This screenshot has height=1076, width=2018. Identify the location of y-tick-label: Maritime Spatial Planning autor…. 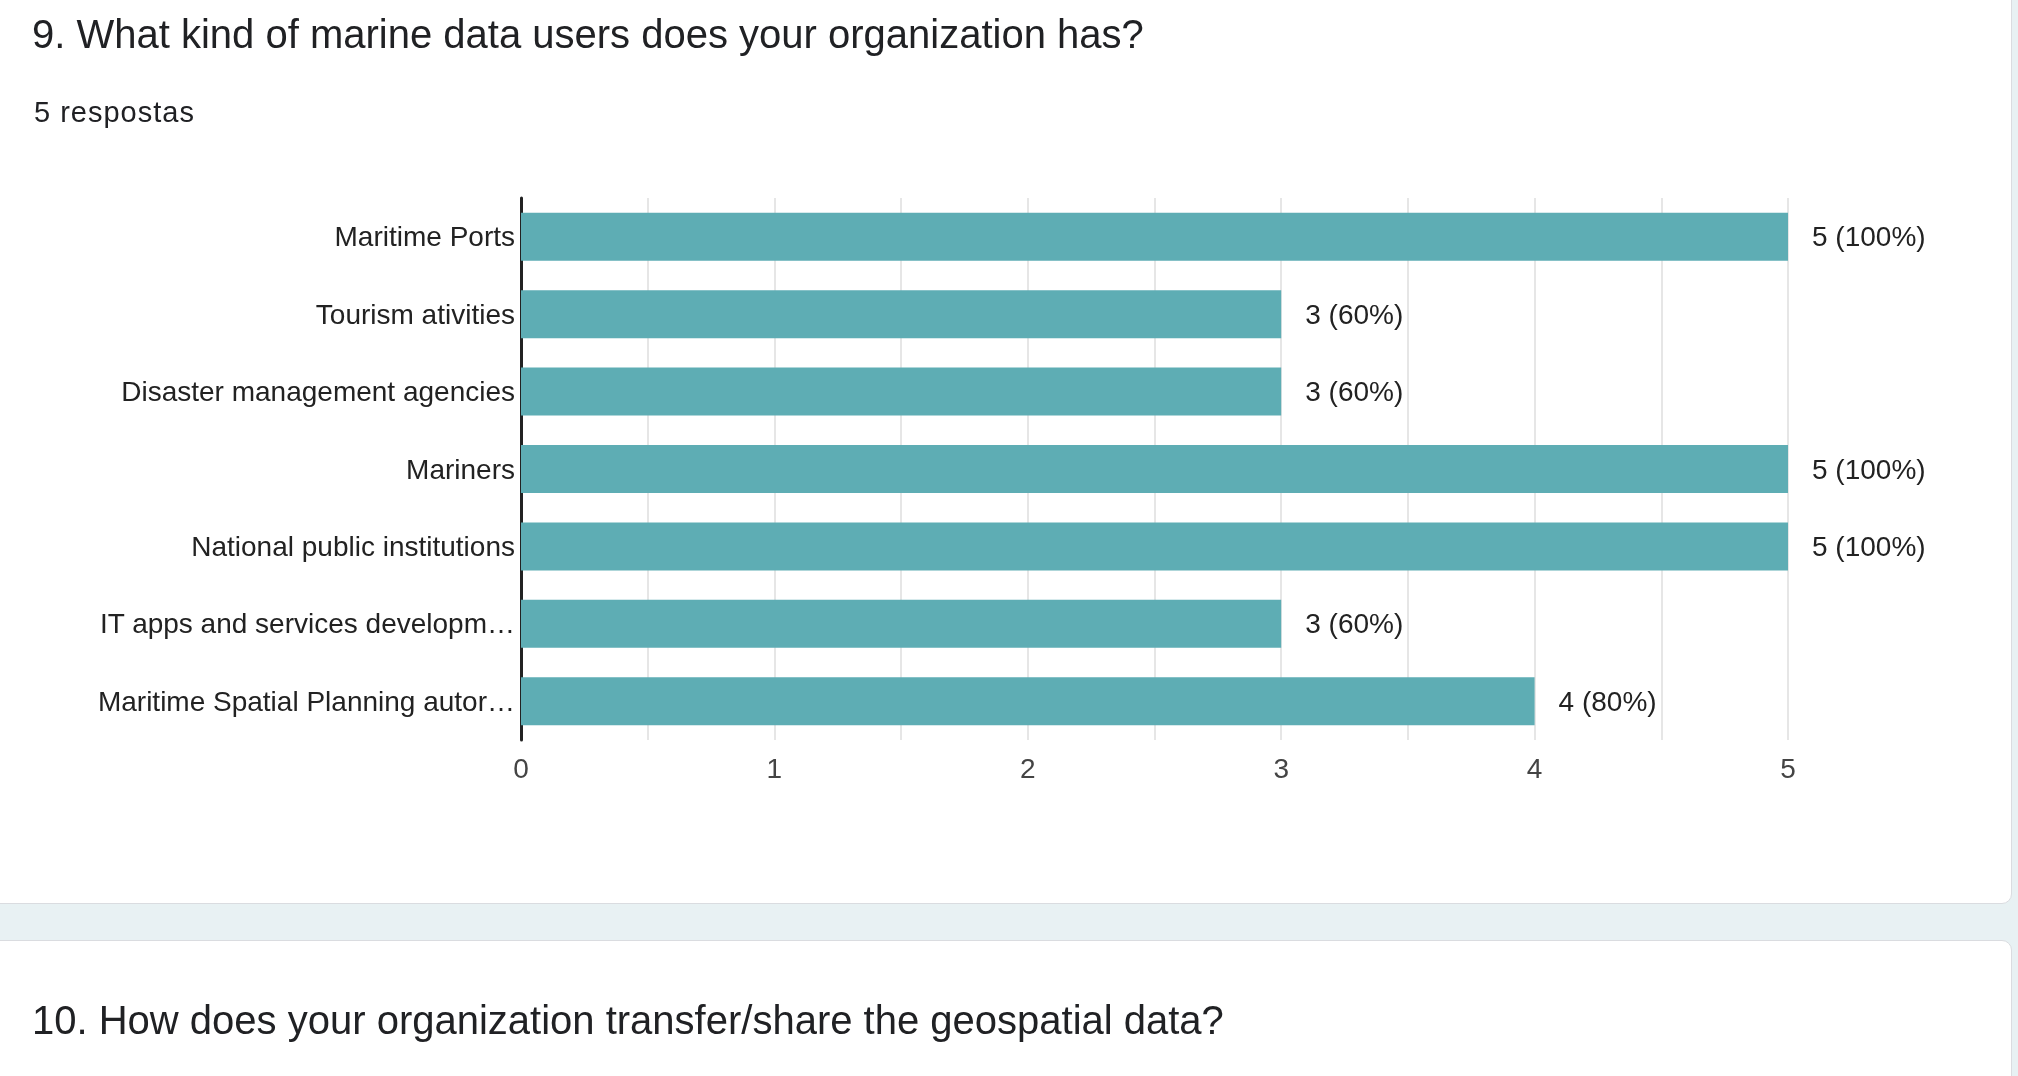
(306, 701).